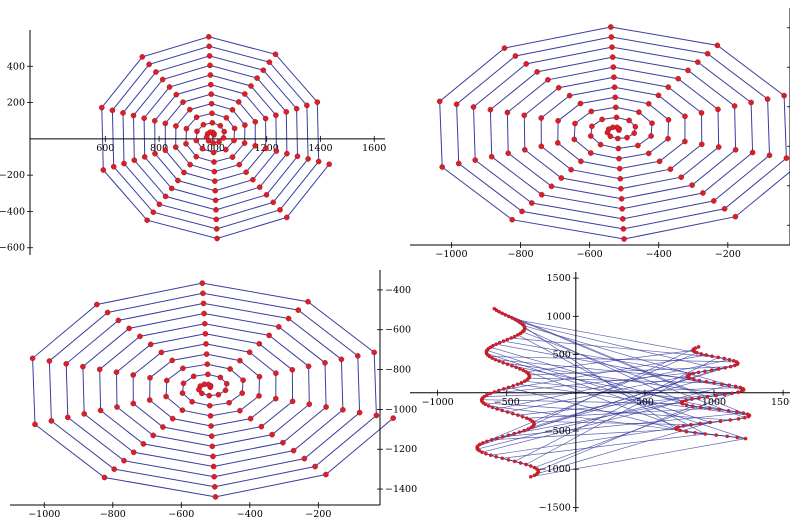  I want to click on x-tick-label: −600, so click(181, 514).